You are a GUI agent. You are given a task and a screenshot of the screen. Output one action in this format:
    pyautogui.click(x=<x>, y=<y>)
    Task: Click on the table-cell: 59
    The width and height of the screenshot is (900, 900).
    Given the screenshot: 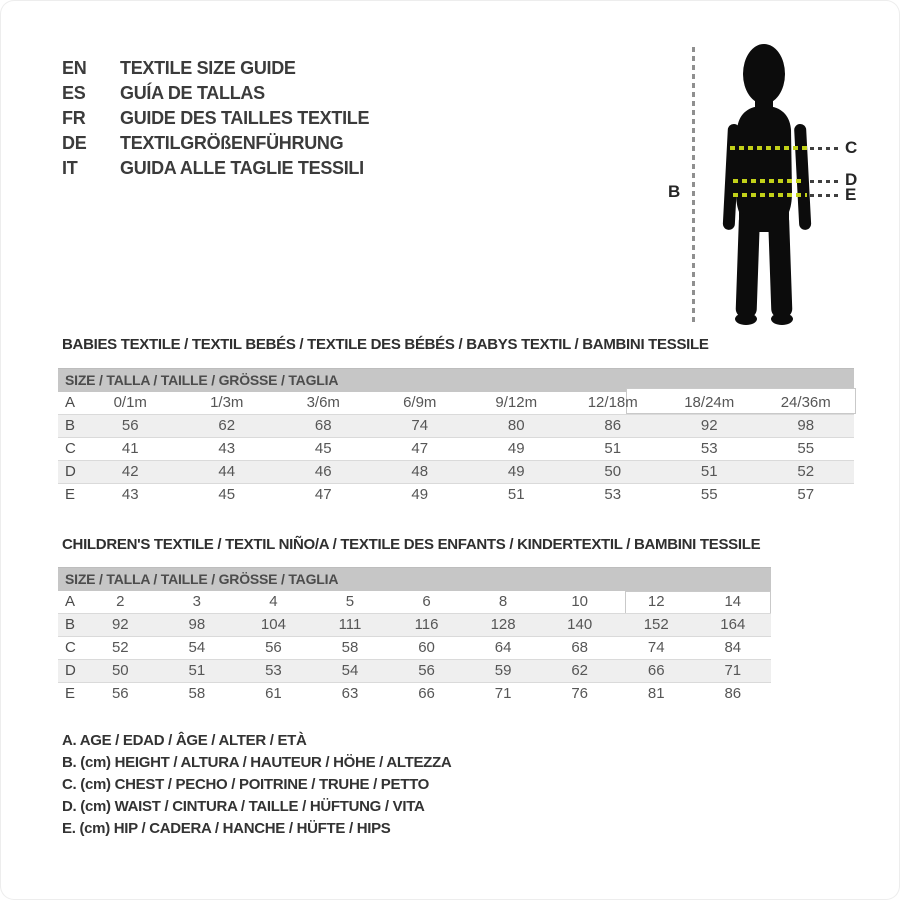 What is the action you would take?
    pyautogui.click(x=503, y=670)
    